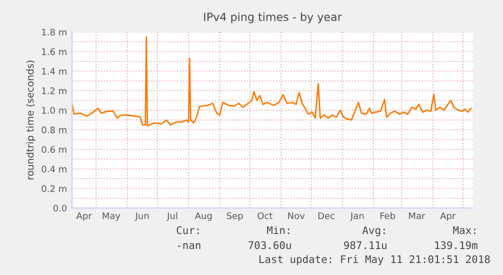 Image resolution: width=503 pixels, height=275 pixels. What do you see at coordinates (54, 110) in the screenshot?
I see `y-tick-label: 1.0 m` at bounding box center [54, 110].